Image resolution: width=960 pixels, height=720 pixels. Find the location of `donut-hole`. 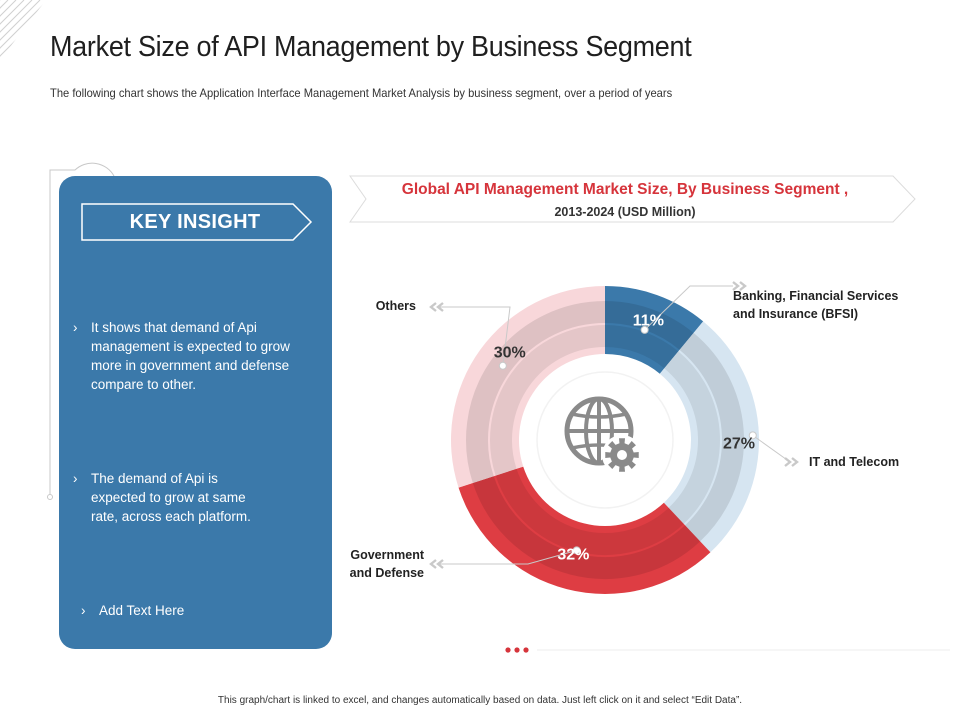

donut-hole is located at coordinates (605, 440).